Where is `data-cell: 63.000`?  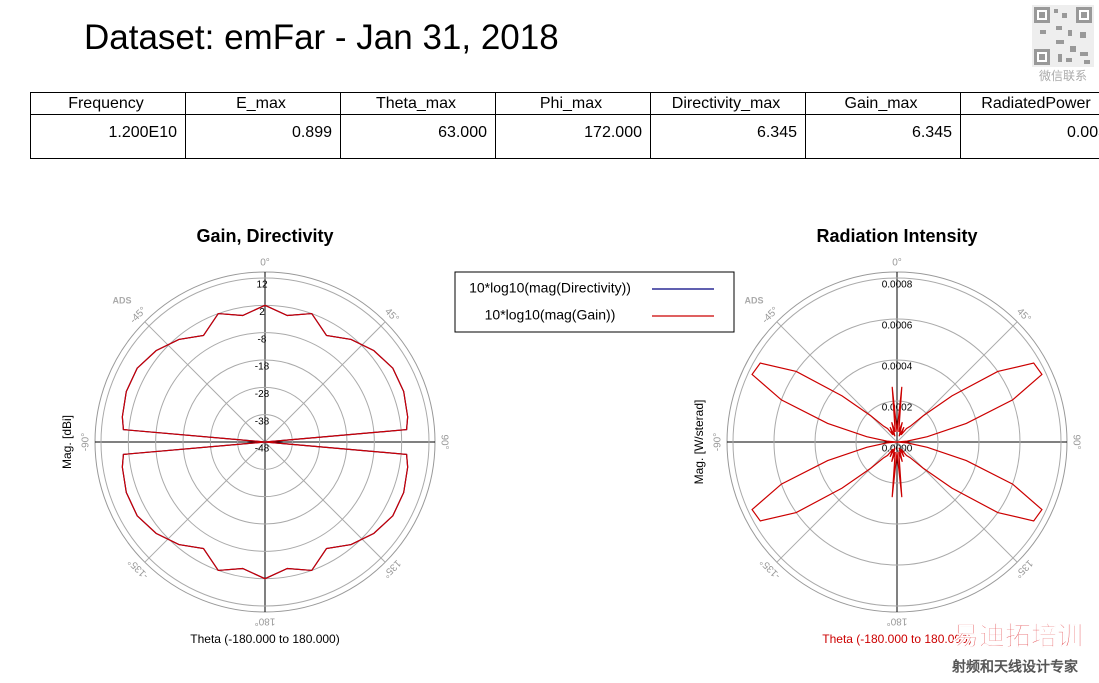 data-cell: 63.000 is located at coordinates (418, 136).